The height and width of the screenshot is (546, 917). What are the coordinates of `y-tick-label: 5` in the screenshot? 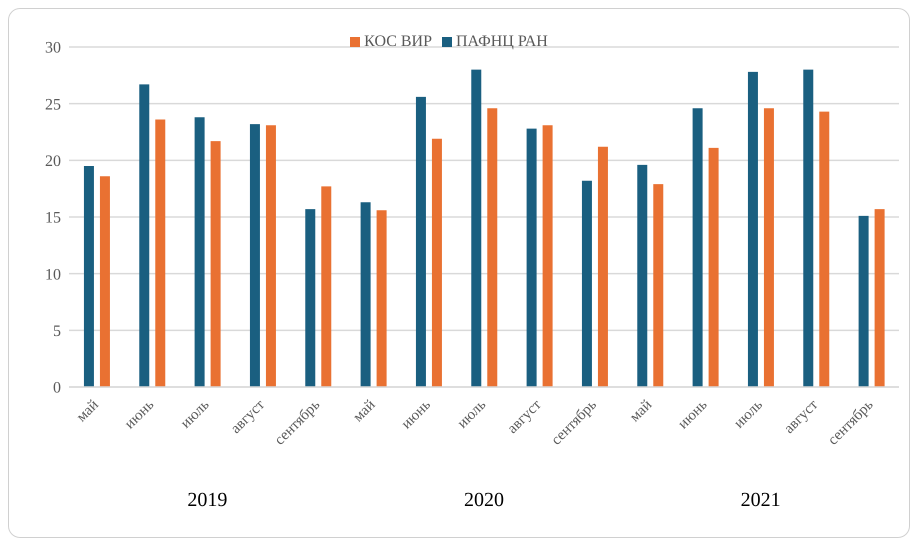 It's located at (57, 331).